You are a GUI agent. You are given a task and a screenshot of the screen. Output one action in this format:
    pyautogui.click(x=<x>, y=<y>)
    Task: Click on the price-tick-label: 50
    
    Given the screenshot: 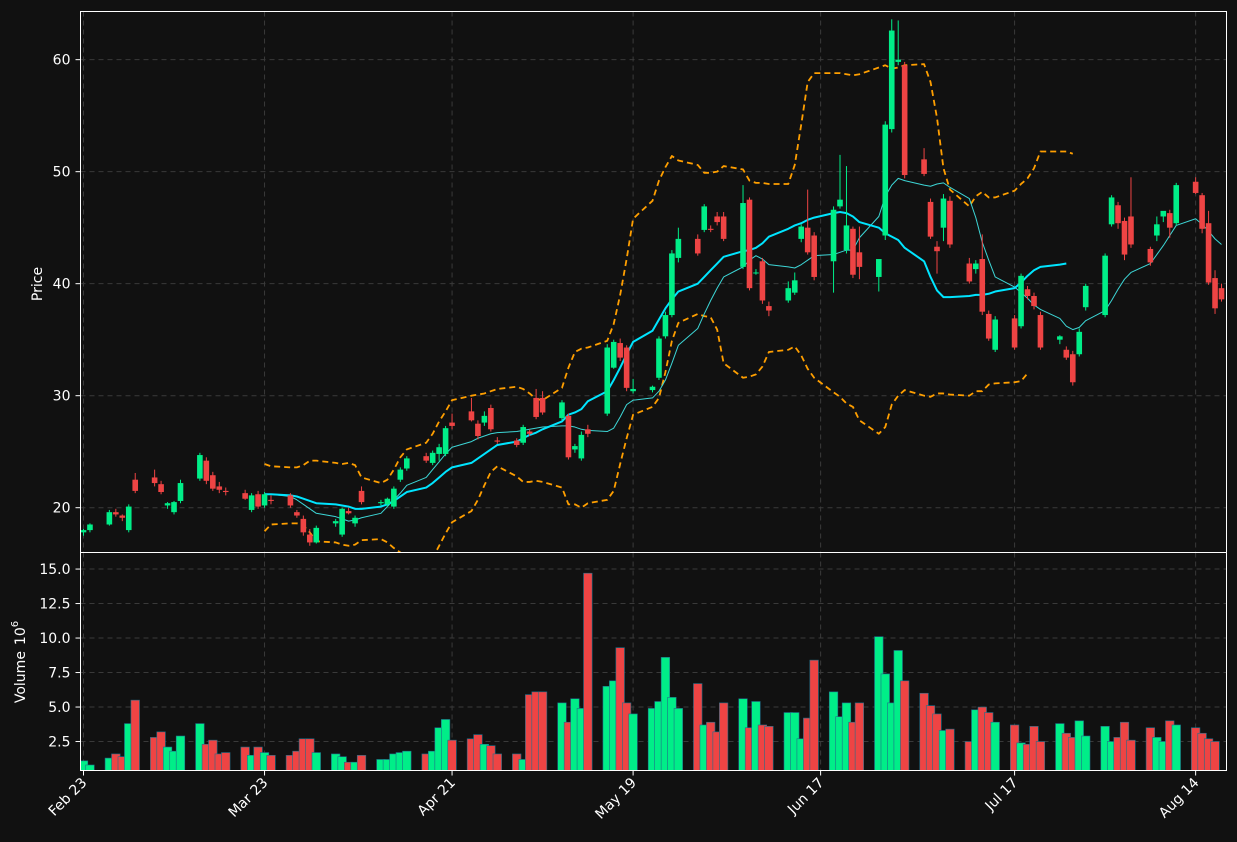 What is the action you would take?
    pyautogui.click(x=62, y=173)
    